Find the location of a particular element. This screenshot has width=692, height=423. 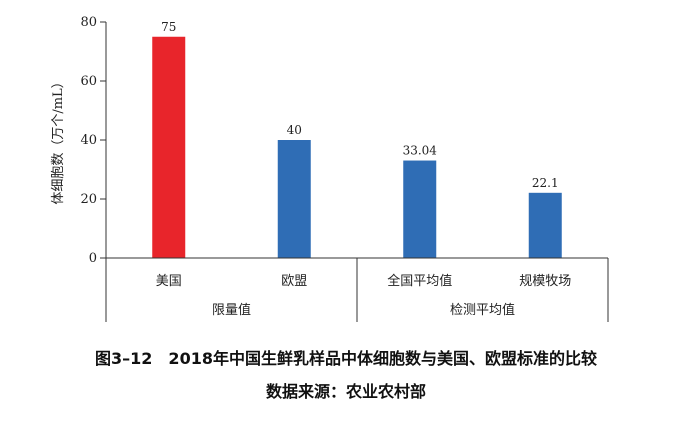

group-label: 检测平均值 is located at coordinates (482, 310).